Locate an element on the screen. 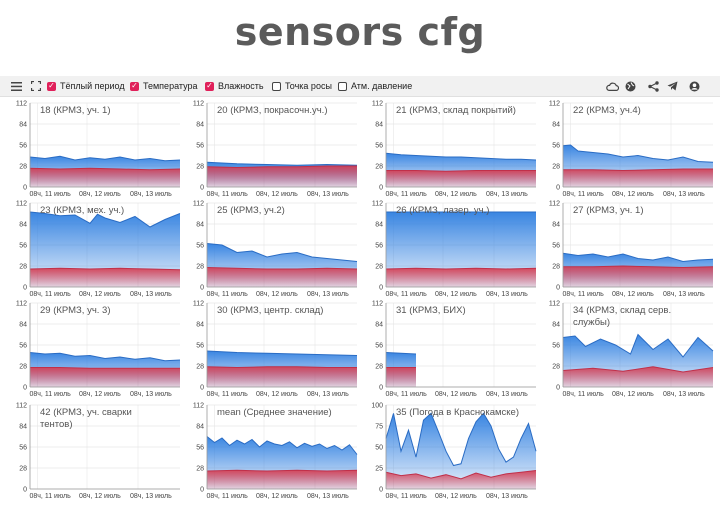 The width and height of the screenshot is (720, 509). menu-icon is located at coordinates (16, 86).